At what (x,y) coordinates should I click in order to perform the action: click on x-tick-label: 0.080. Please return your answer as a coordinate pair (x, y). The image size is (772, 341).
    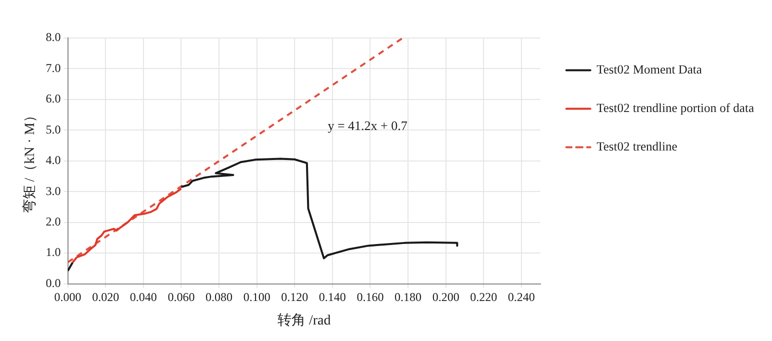
    Looking at the image, I should click on (219, 297).